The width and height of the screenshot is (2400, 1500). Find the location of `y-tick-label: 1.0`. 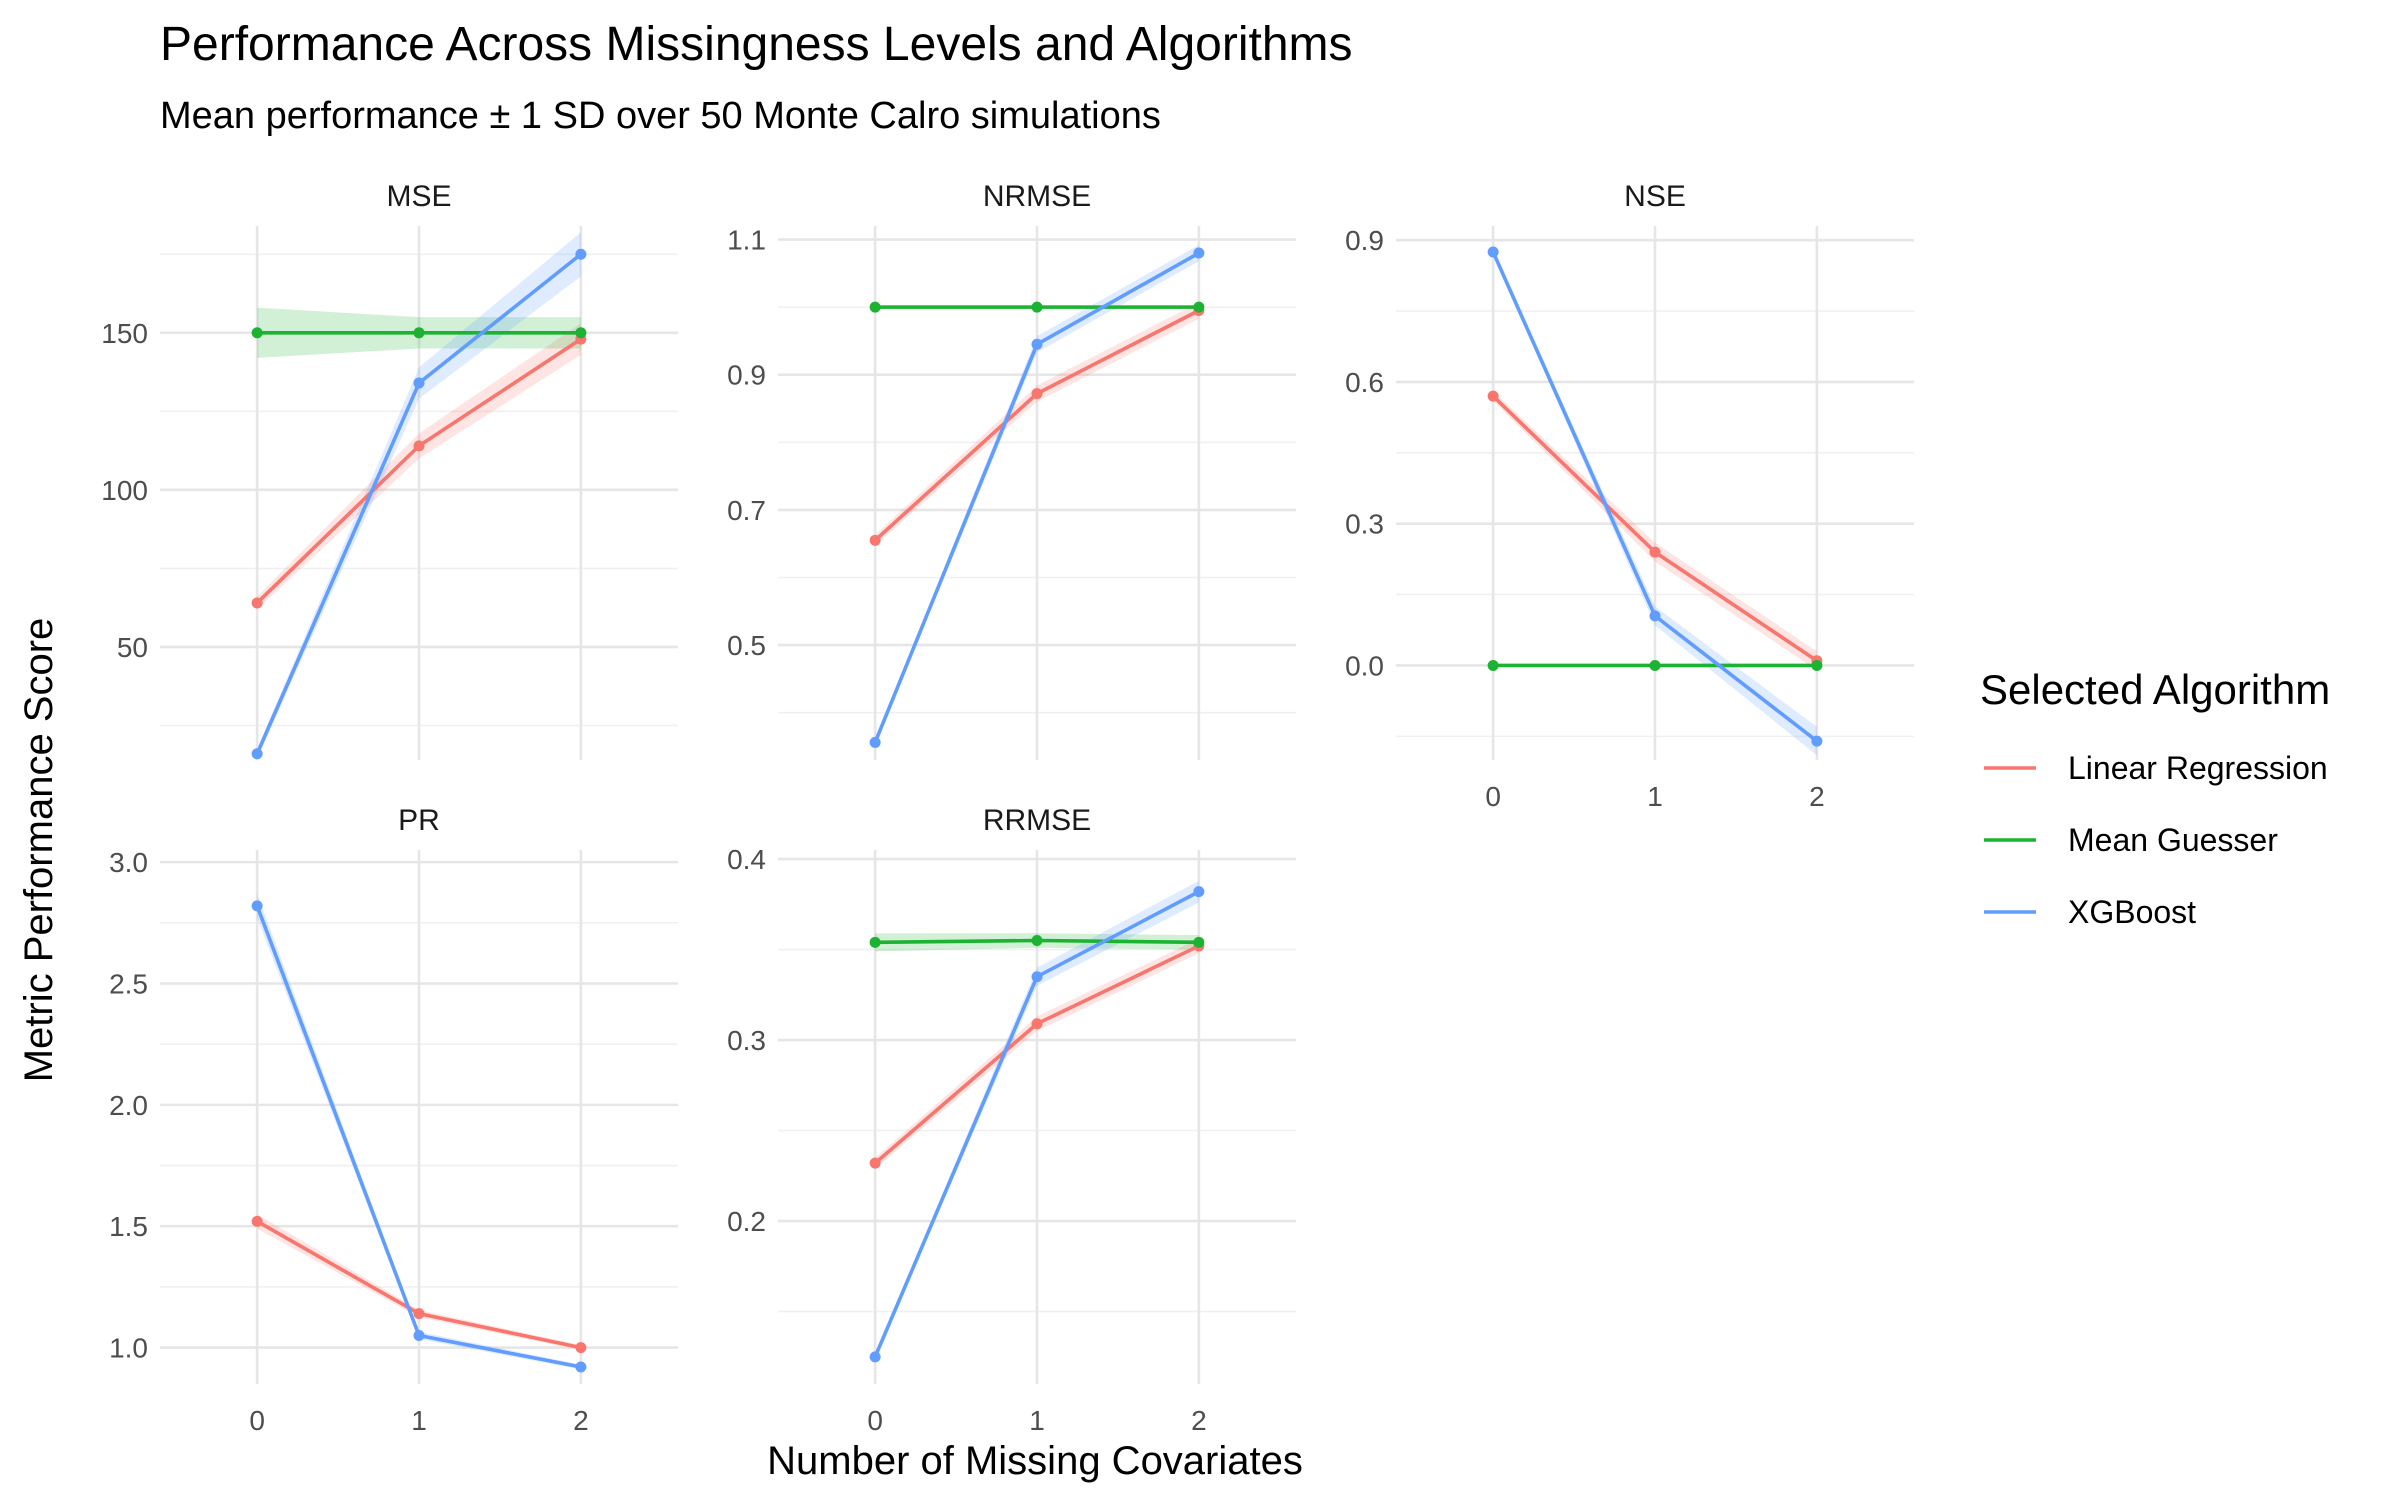

y-tick-label: 1.0 is located at coordinates (128, 1348).